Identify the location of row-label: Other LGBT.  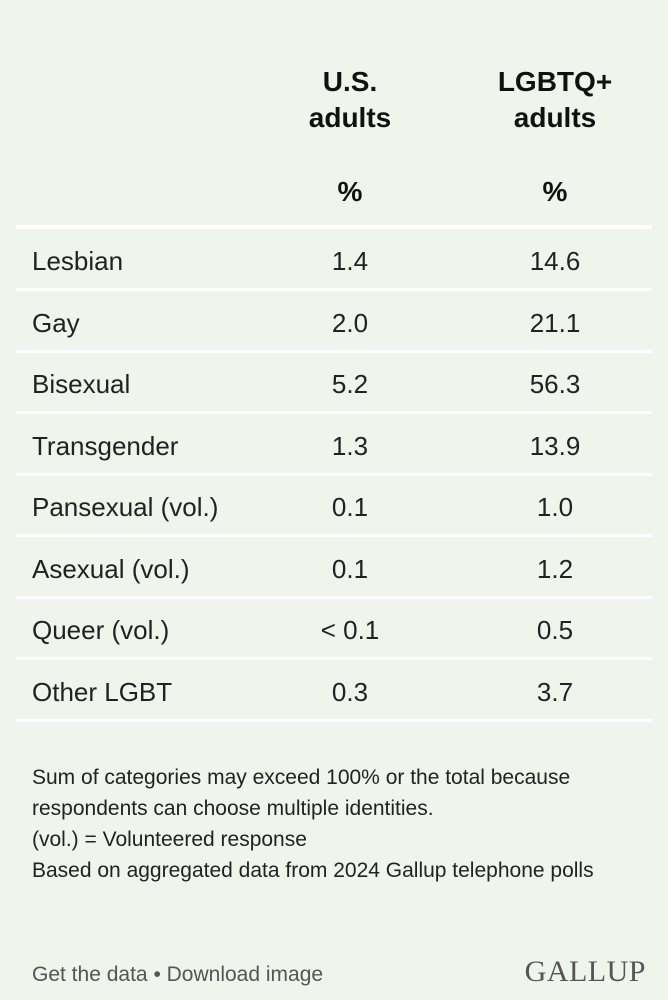
(102, 691).